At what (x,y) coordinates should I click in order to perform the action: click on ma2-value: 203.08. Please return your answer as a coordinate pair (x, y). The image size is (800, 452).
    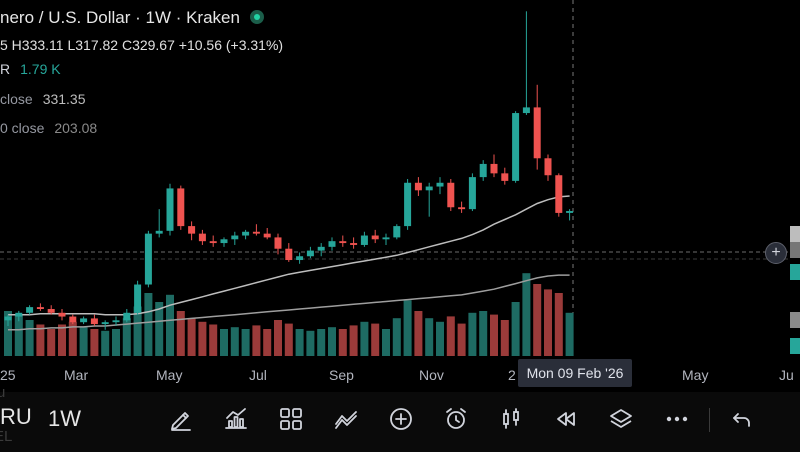
    Looking at the image, I should click on (76, 128).